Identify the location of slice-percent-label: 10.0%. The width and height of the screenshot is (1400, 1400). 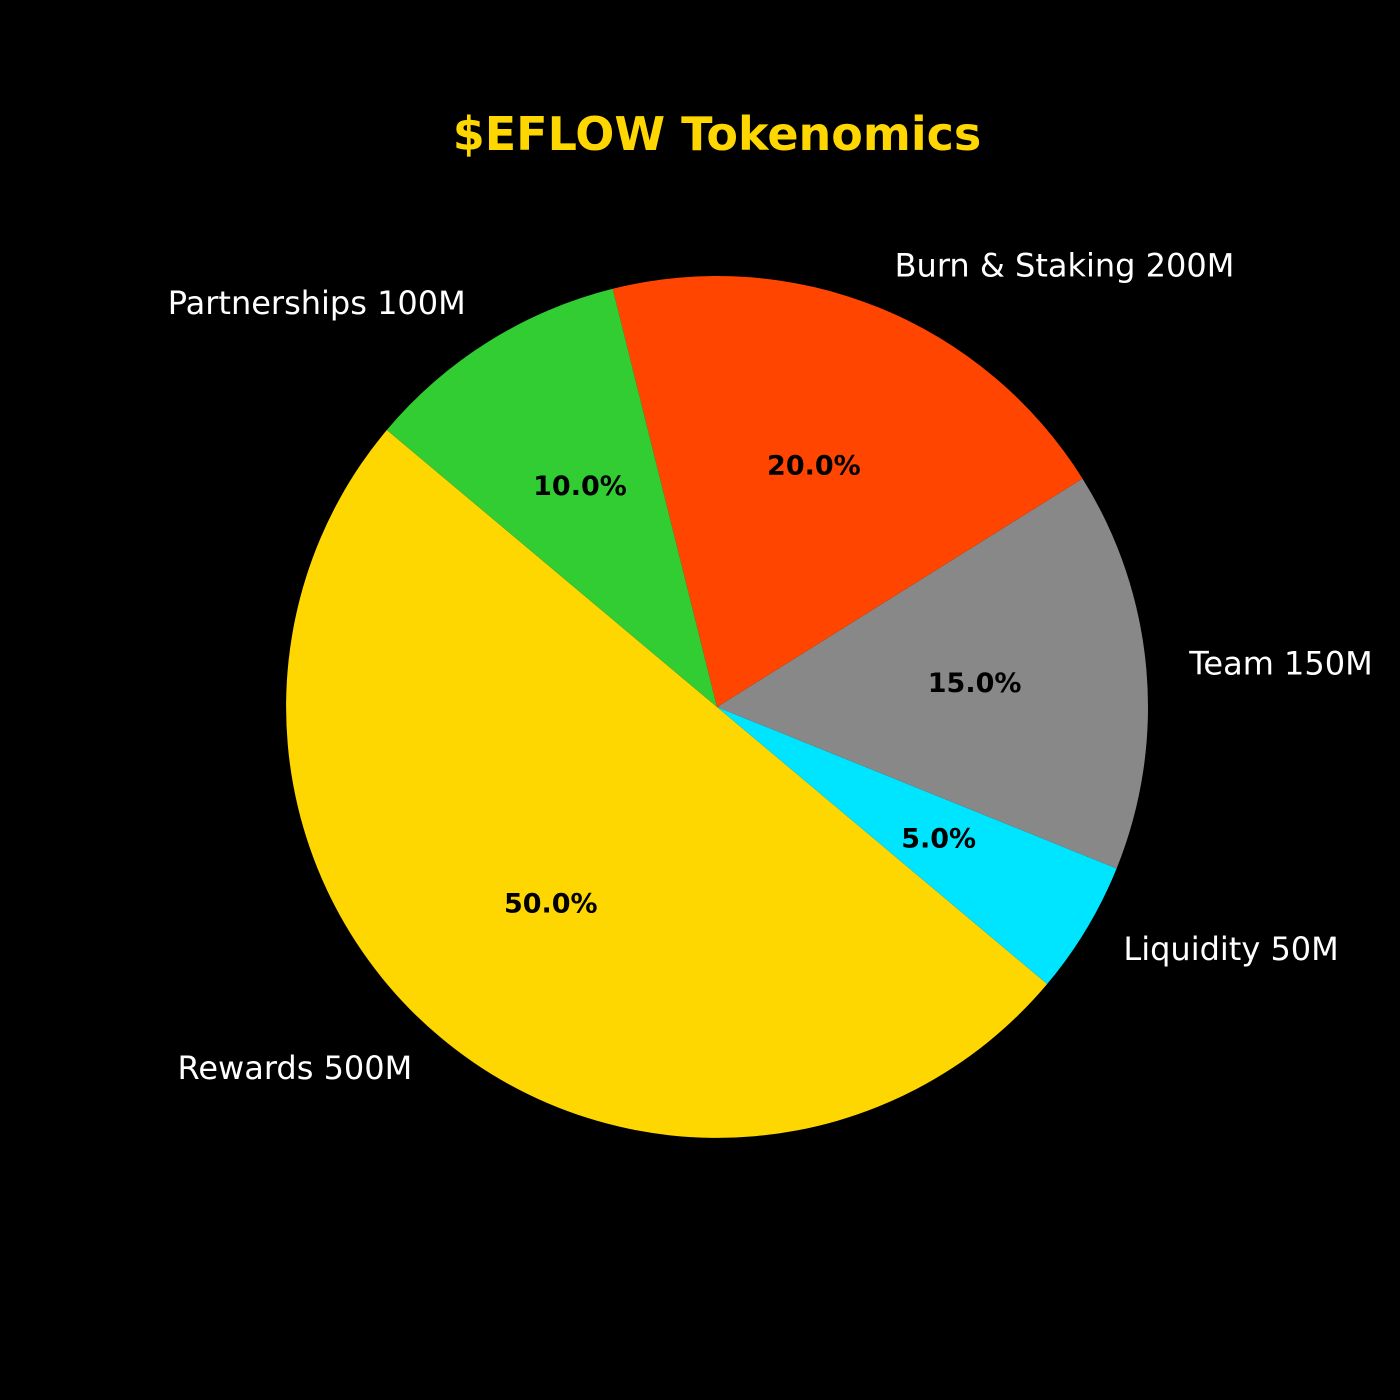
(580, 486).